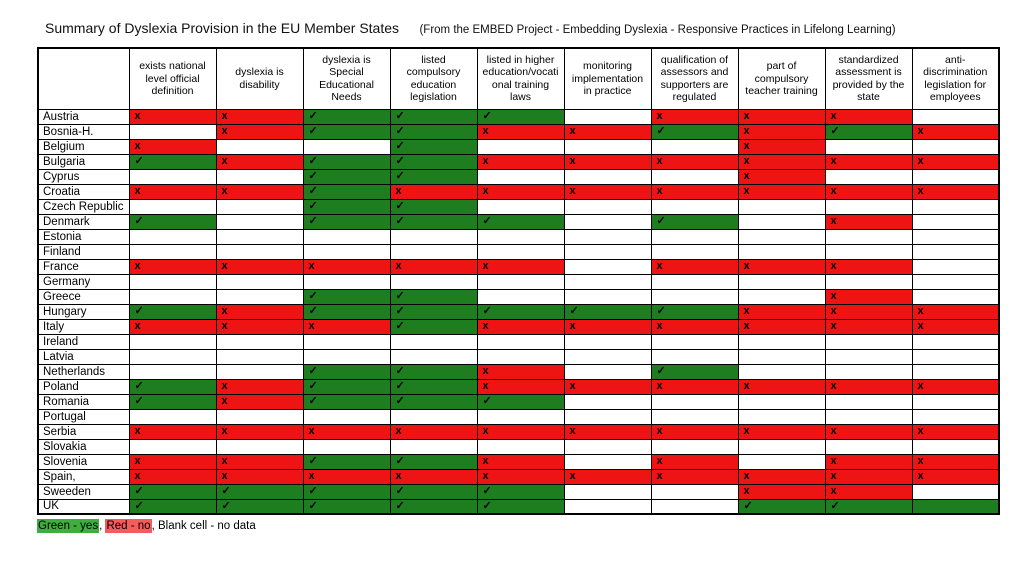 Image resolution: width=1024 pixels, height=566 pixels. I want to click on table-row: Austria x x ✓ ✓ ✓ x x x, so click(518, 116).